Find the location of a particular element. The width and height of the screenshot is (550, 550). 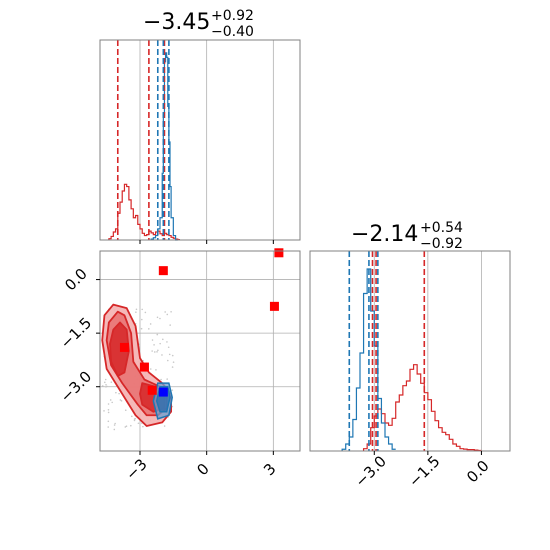

my-x-tick-label: 0.0 is located at coordinates (478, 472).